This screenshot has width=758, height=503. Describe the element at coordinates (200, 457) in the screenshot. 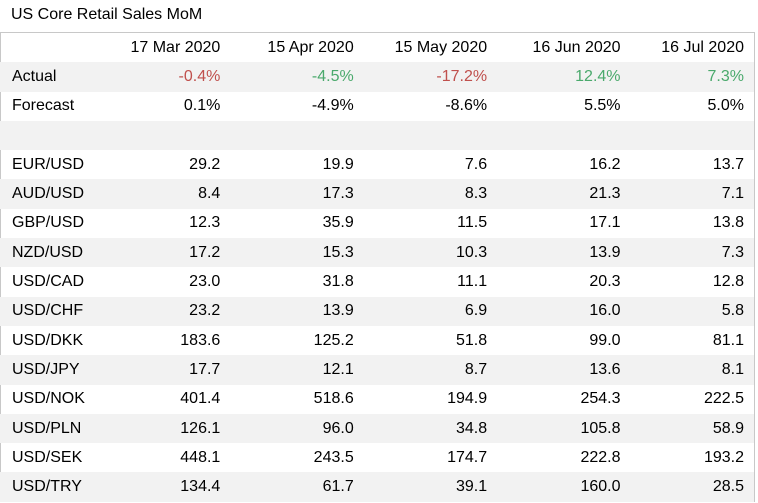

I see `value-cell: 448.1` at that location.